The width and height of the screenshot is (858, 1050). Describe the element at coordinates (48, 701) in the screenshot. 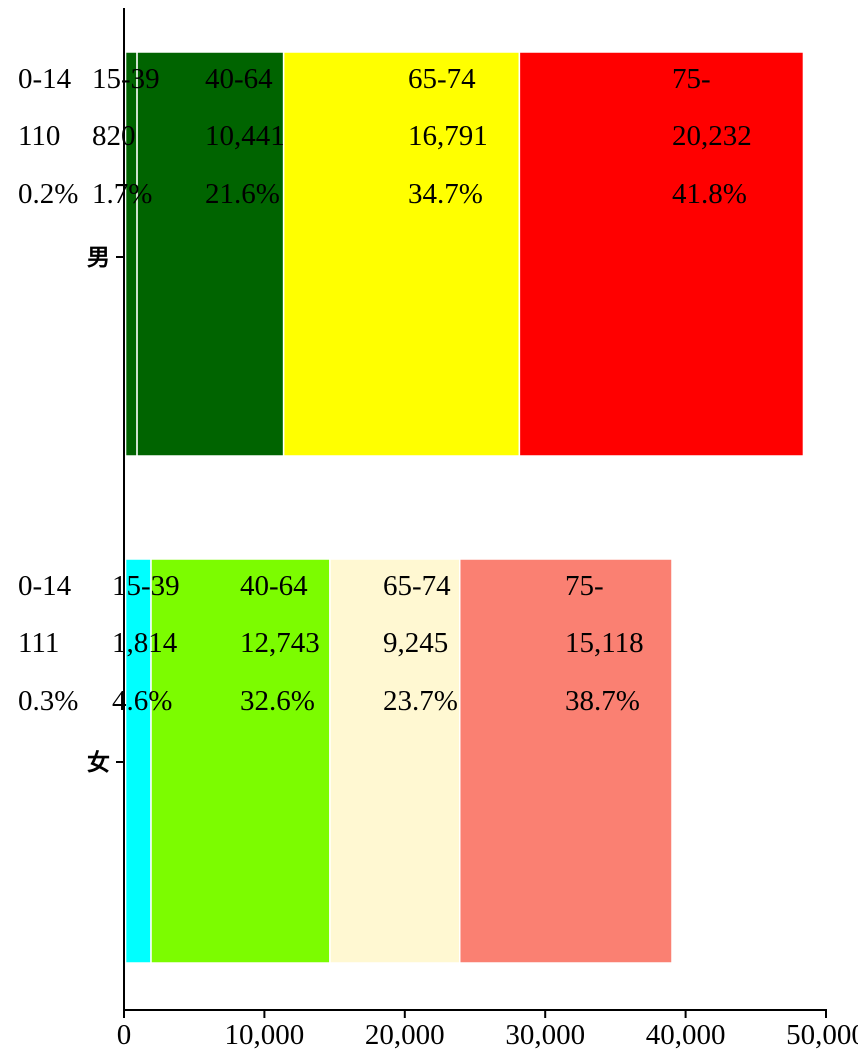

I see `segment-pct-label: 0.3%` at that location.